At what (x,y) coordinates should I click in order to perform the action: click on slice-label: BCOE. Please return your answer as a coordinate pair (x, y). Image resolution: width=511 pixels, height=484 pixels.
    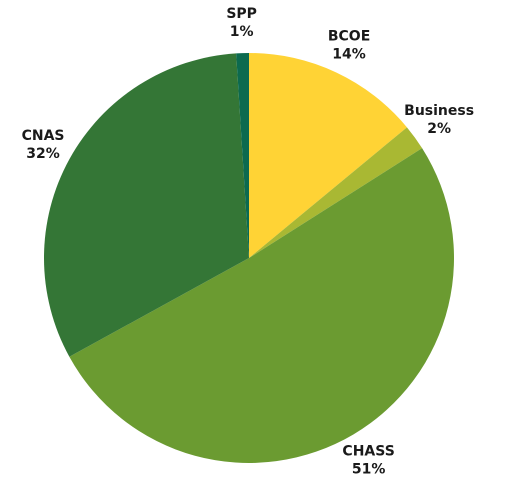
    Looking at the image, I should click on (349, 36).